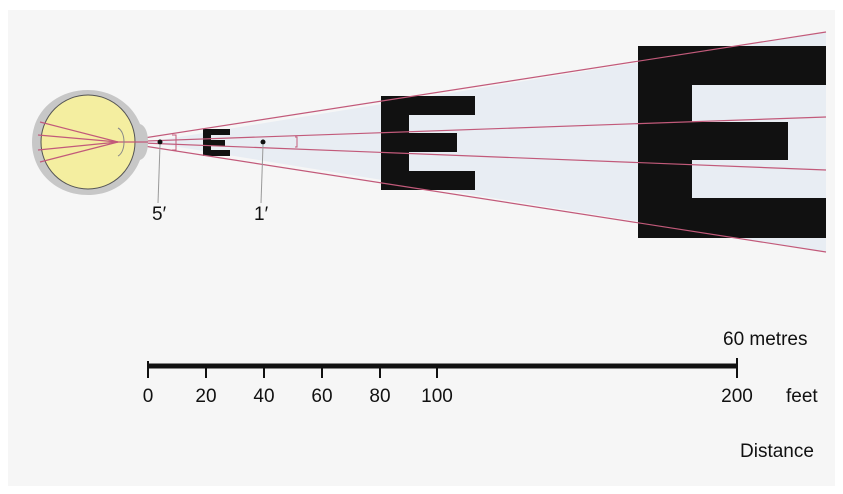 The height and width of the screenshot is (494, 843). What do you see at coordinates (261, 214) in the screenshot?
I see `one-minute-label: 1′` at bounding box center [261, 214].